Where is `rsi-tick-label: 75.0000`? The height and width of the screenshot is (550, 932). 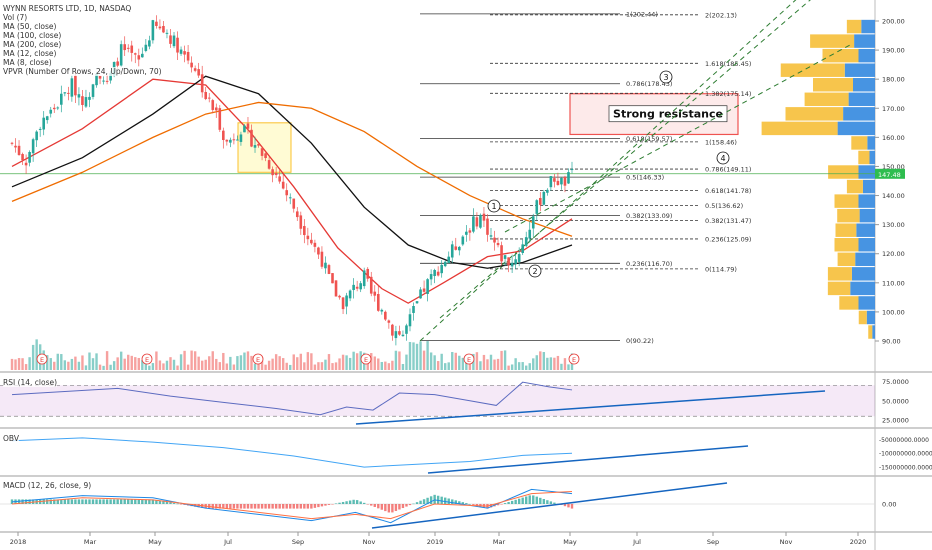 rsi-tick-label: 75.0000 is located at coordinates (895, 382).